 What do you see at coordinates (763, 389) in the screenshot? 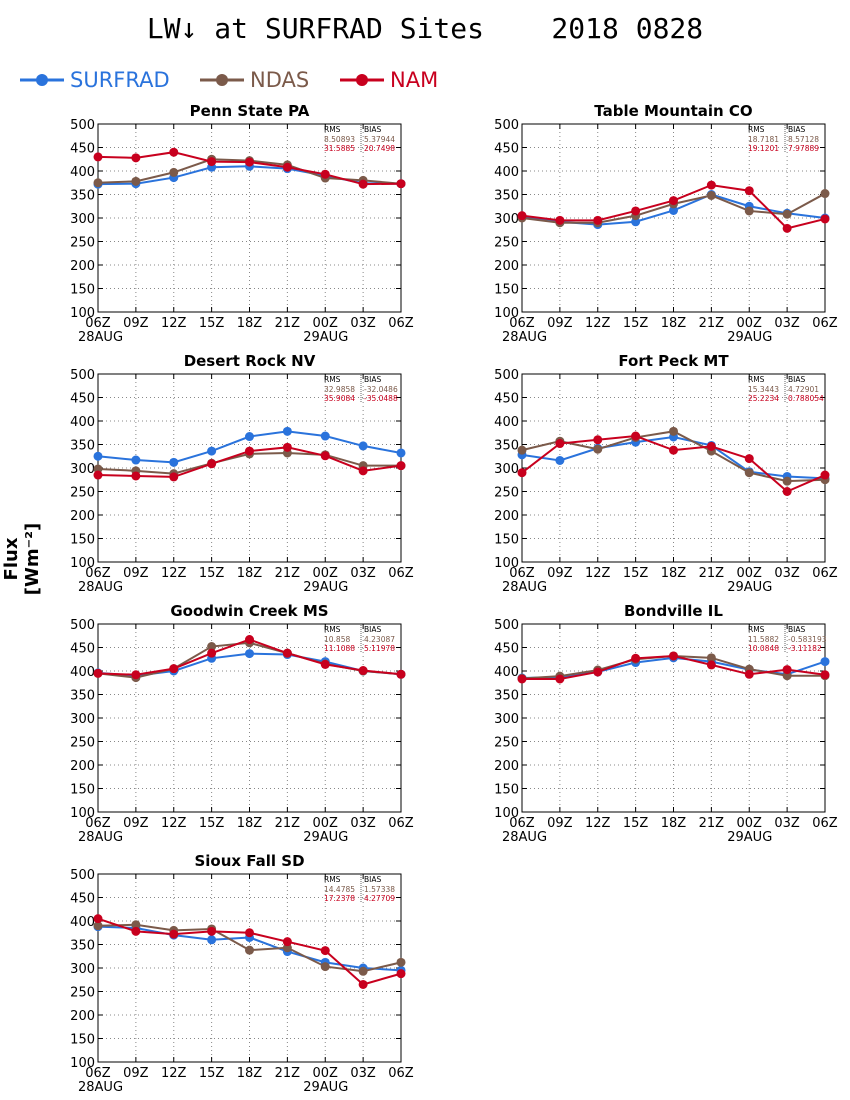
I see `stats-rms-value: 15.3443` at bounding box center [763, 389].